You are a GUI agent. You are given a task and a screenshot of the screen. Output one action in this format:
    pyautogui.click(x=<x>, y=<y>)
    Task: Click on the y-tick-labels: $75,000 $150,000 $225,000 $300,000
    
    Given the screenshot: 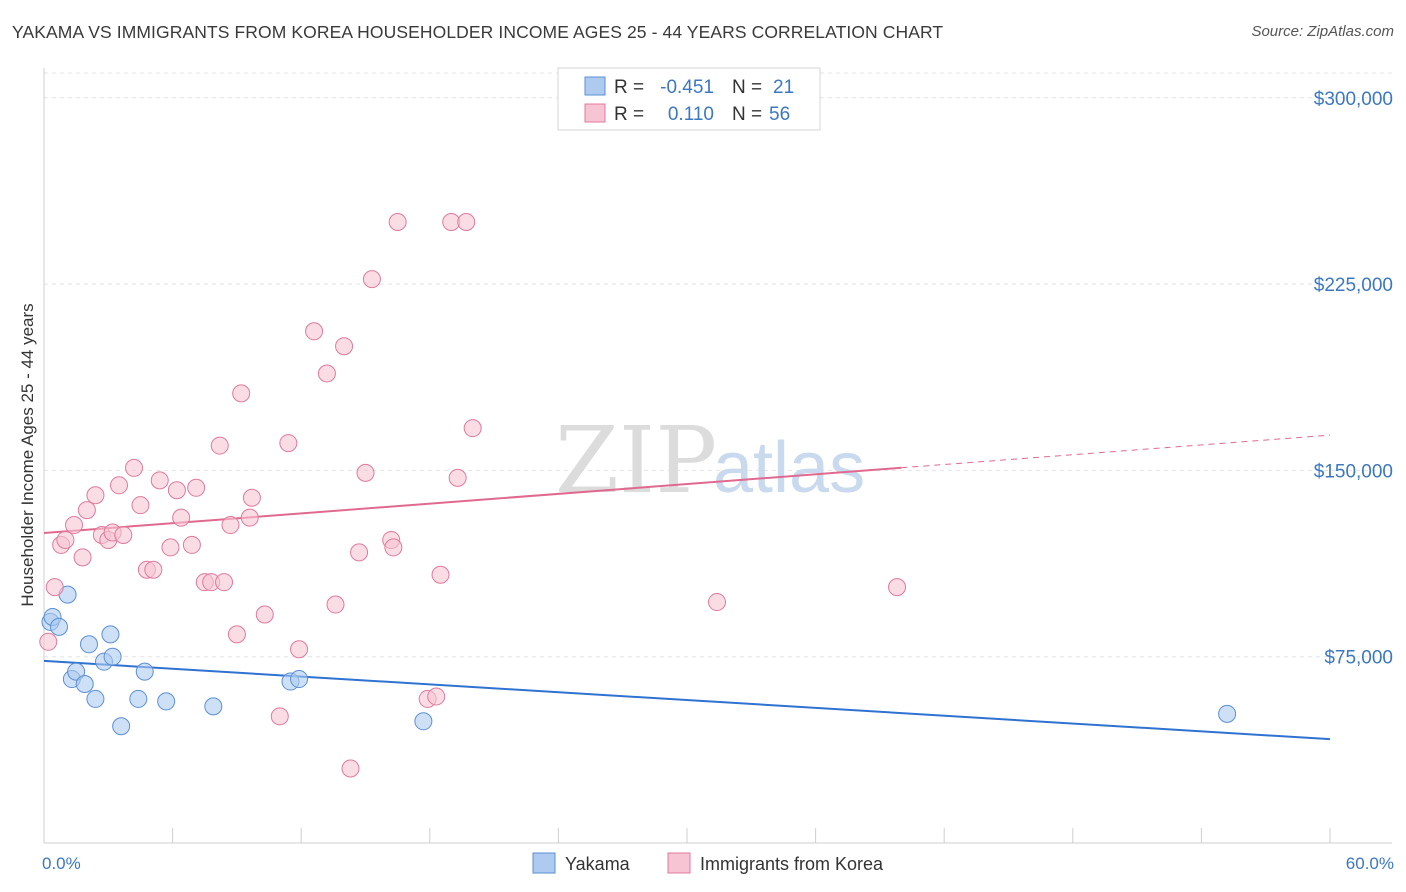 What is the action you would take?
    pyautogui.click(x=1353, y=379)
    